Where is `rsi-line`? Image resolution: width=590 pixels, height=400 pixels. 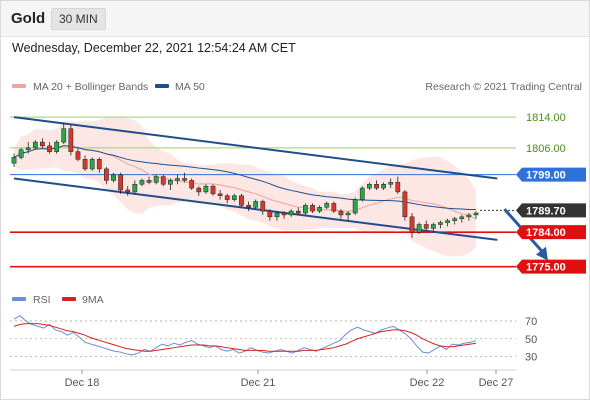 rsi-line is located at coordinates (245, 335).